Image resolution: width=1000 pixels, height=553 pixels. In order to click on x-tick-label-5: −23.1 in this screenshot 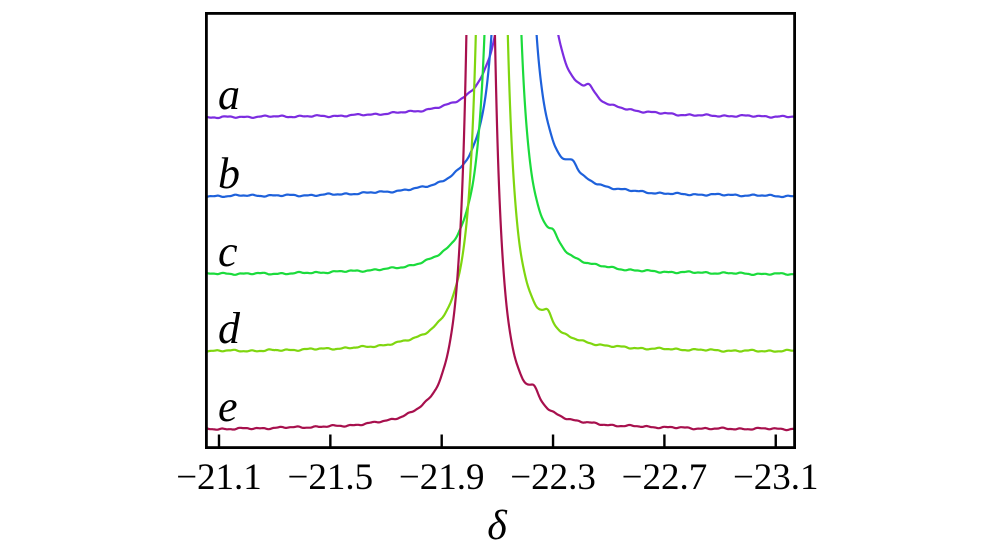, I will do `click(775, 477)`.